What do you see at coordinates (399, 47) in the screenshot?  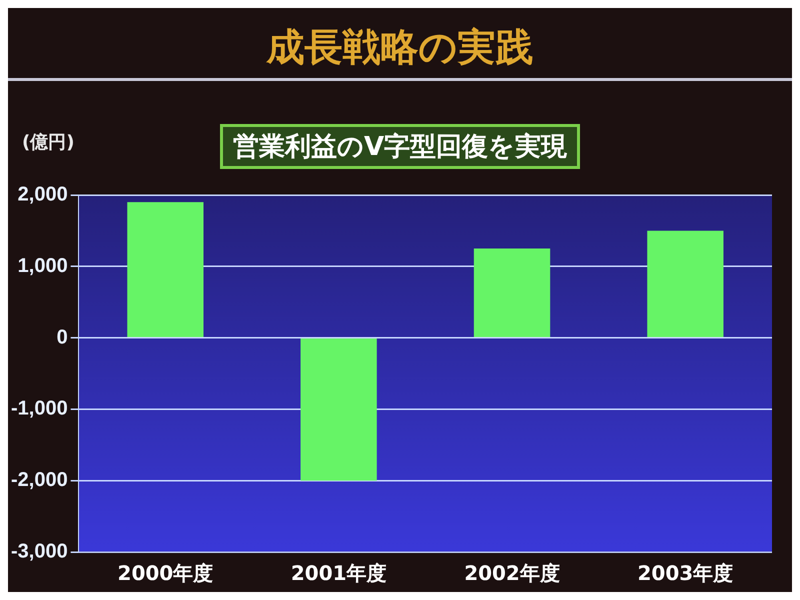 I see `chart-title: 成長戦略の実践` at bounding box center [399, 47].